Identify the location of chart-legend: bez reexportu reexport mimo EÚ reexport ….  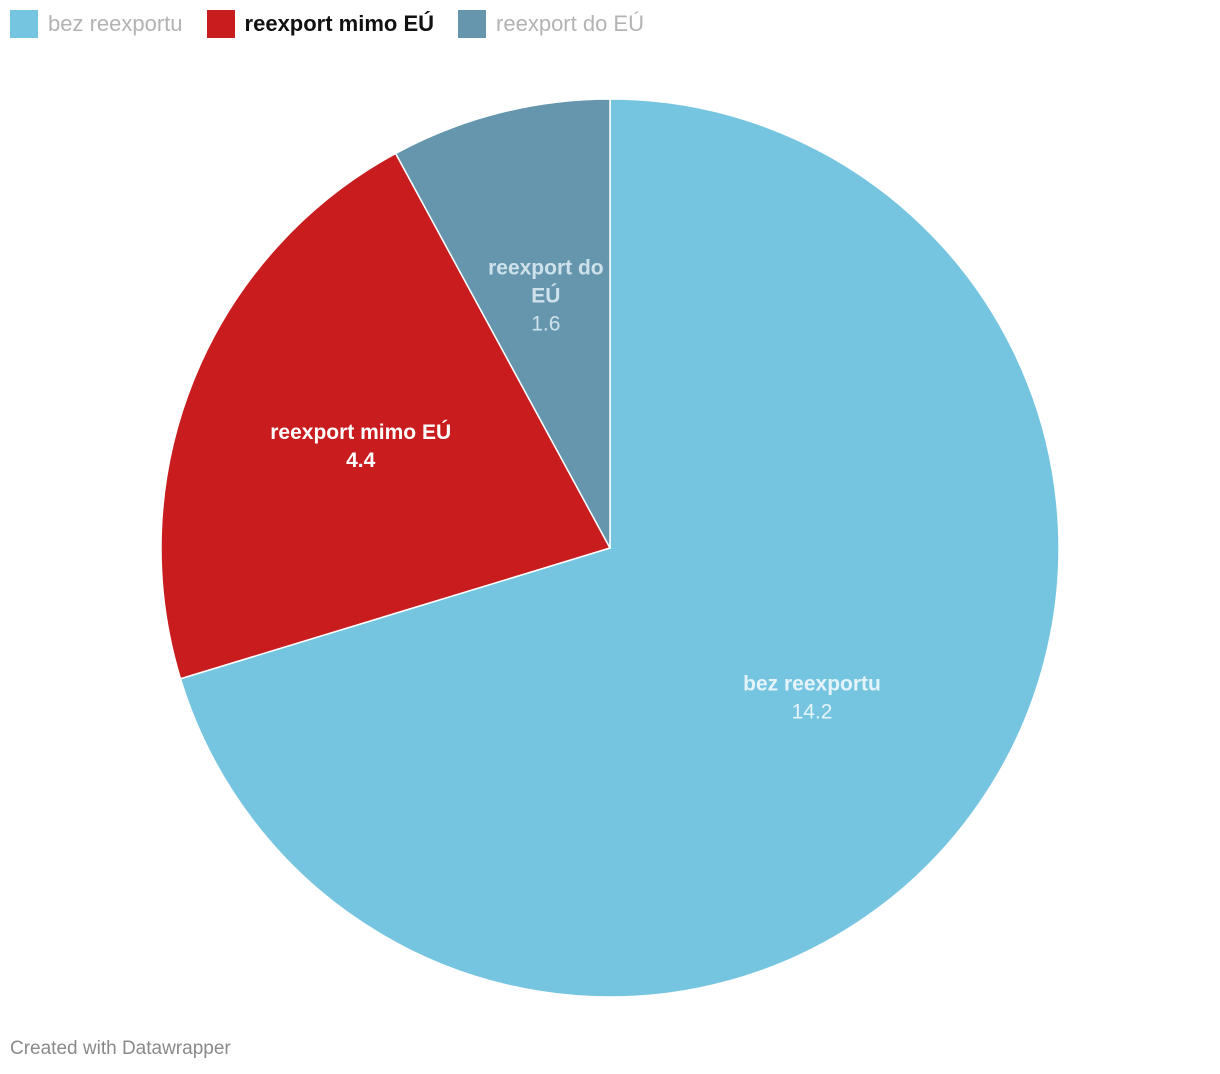
(339, 24).